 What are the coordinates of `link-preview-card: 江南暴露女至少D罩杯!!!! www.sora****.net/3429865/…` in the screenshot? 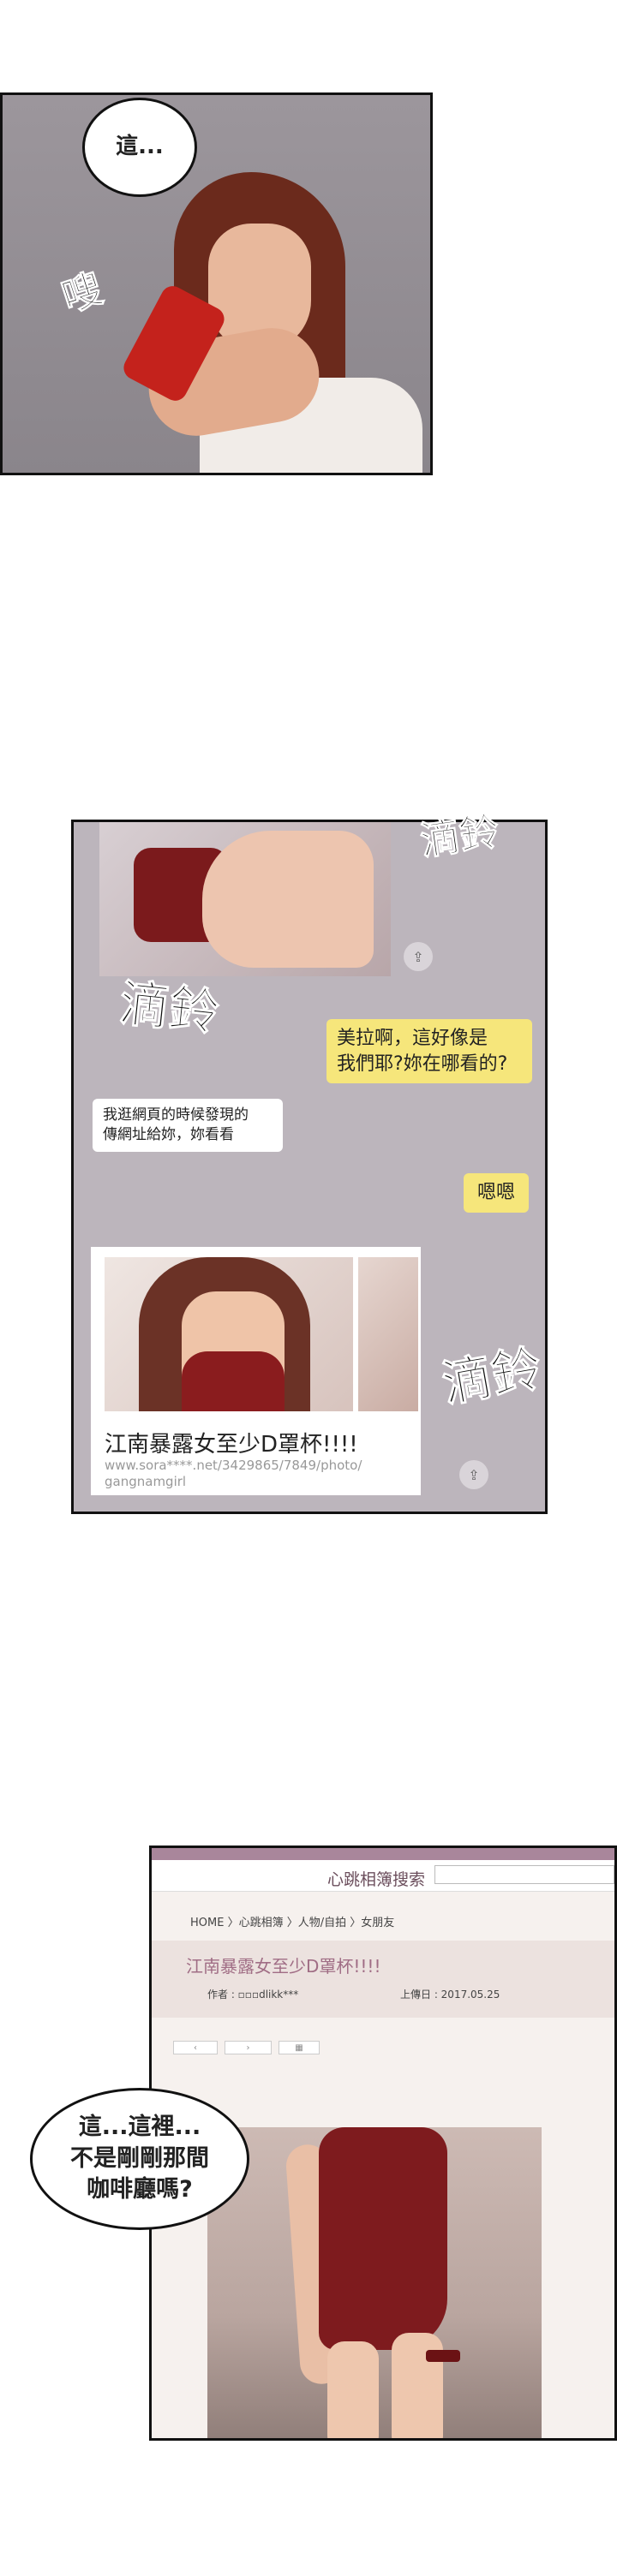 It's located at (256, 1371).